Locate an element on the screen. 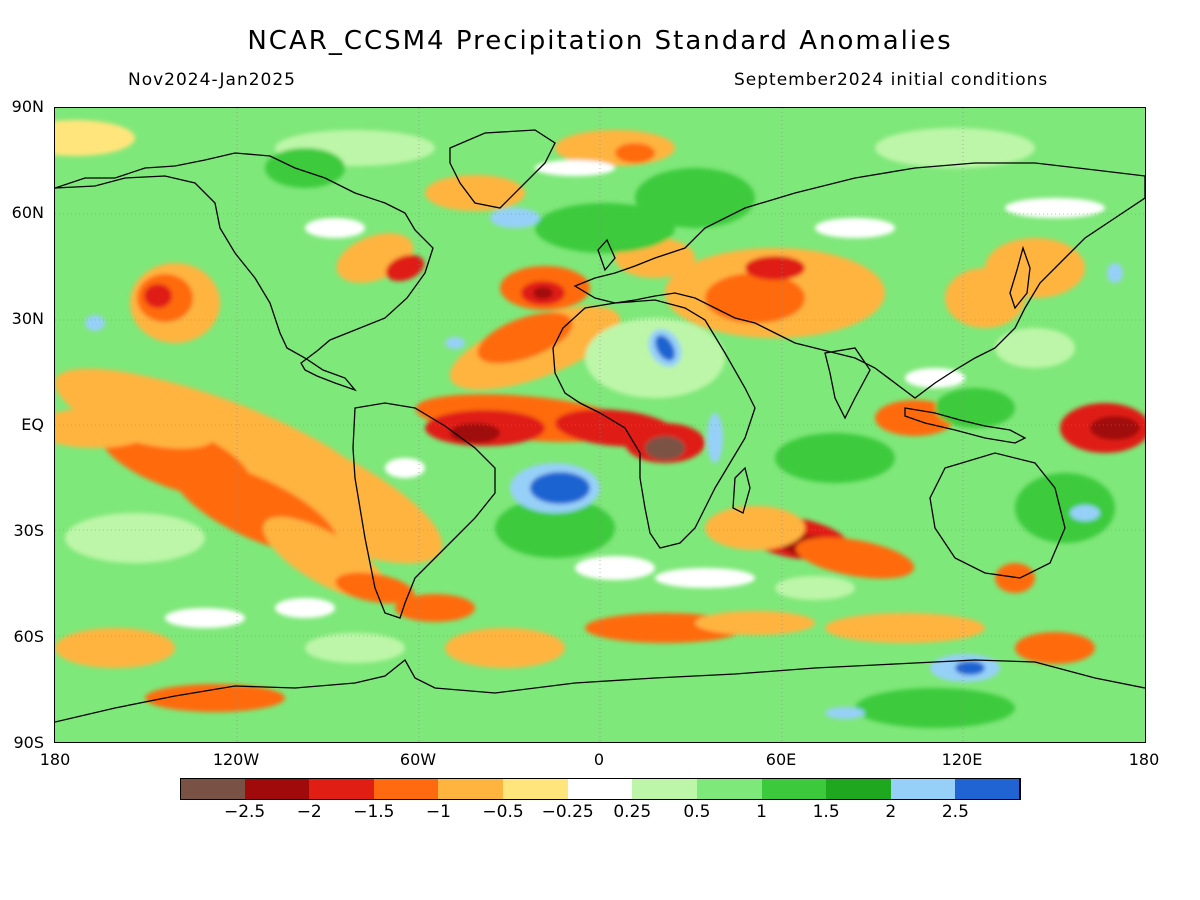 The image size is (1200, 900). lon-label-60e: 60E is located at coordinates (781, 759).